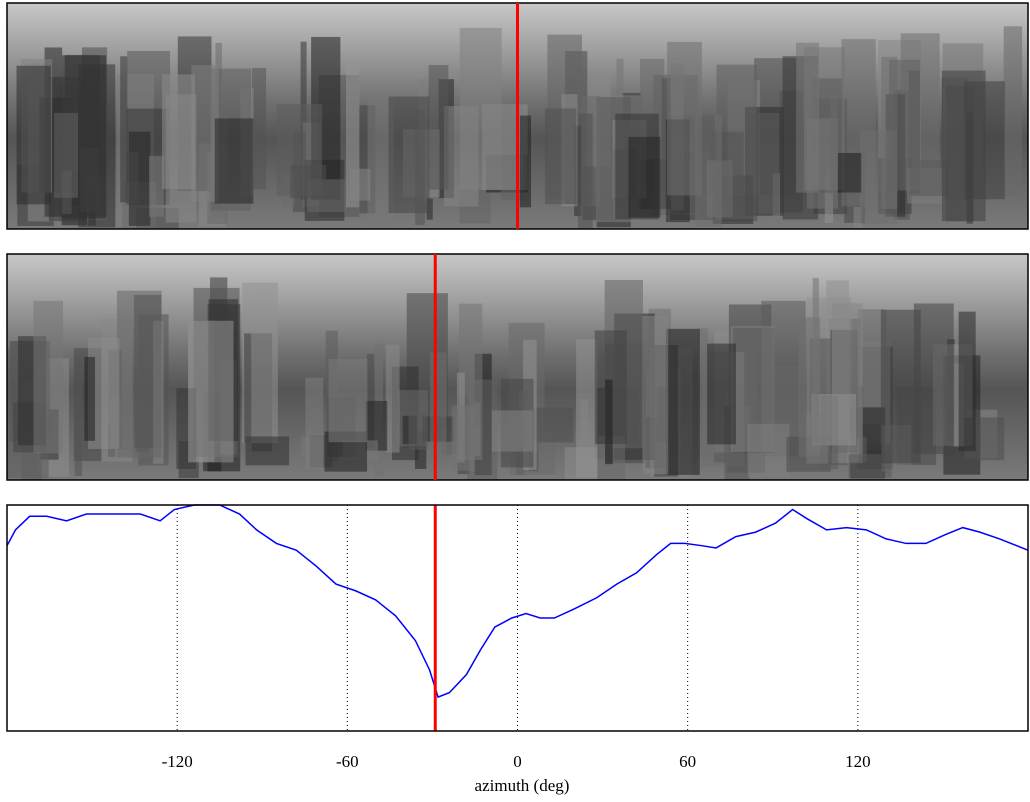  What do you see at coordinates (177, 761) in the screenshot?
I see `x-tick-label: -120` at bounding box center [177, 761].